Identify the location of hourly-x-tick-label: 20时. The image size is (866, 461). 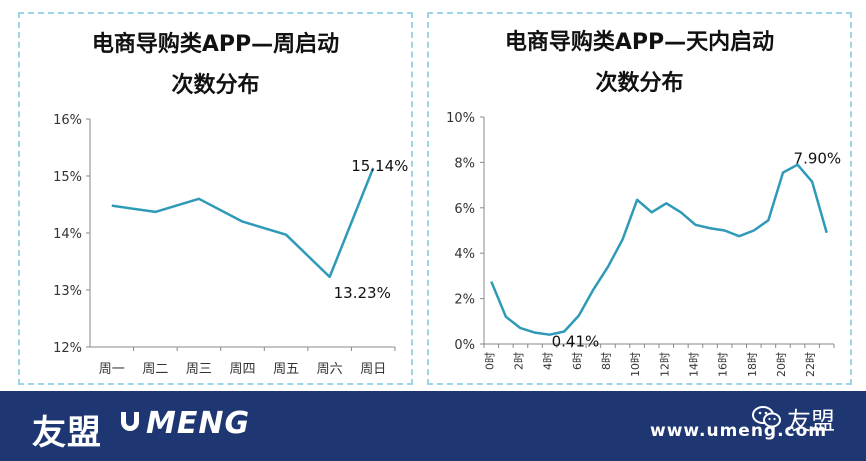
(781, 364).